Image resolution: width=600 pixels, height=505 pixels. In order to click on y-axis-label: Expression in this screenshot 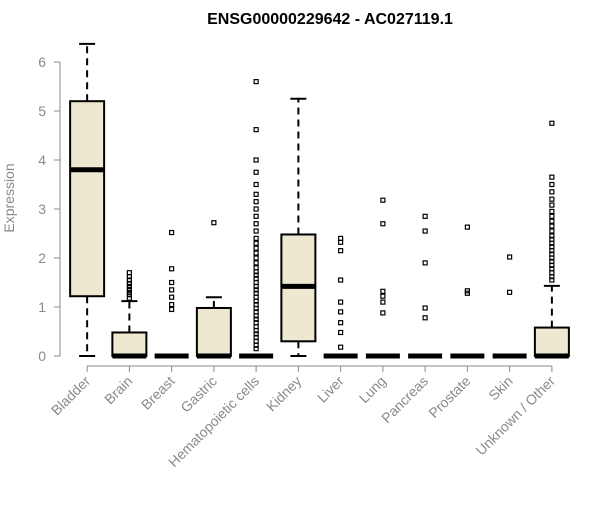, I will do `click(9, 197)`.